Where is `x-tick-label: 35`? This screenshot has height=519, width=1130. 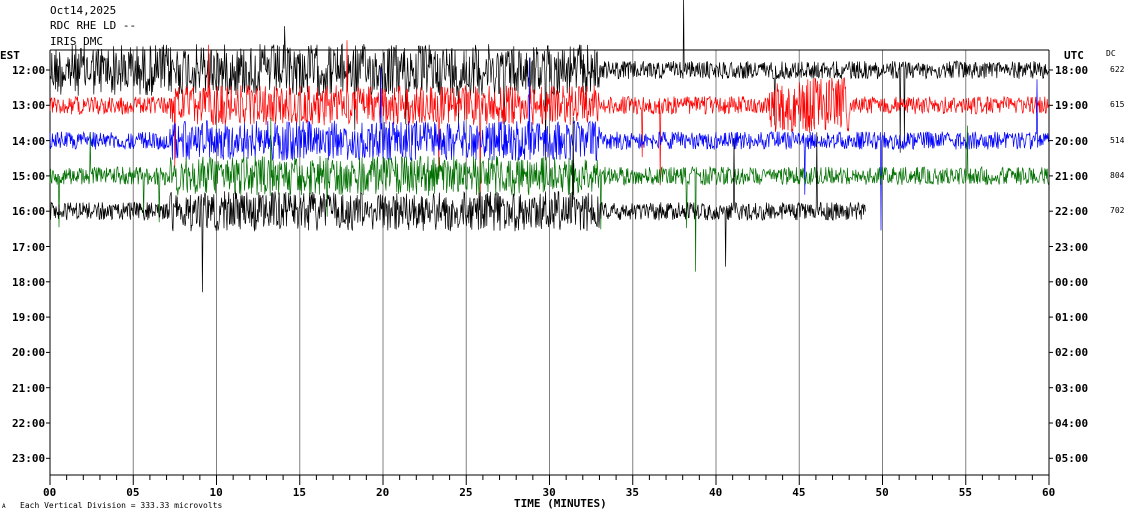
x-tick-label: 35 is located at coordinates (632, 492).